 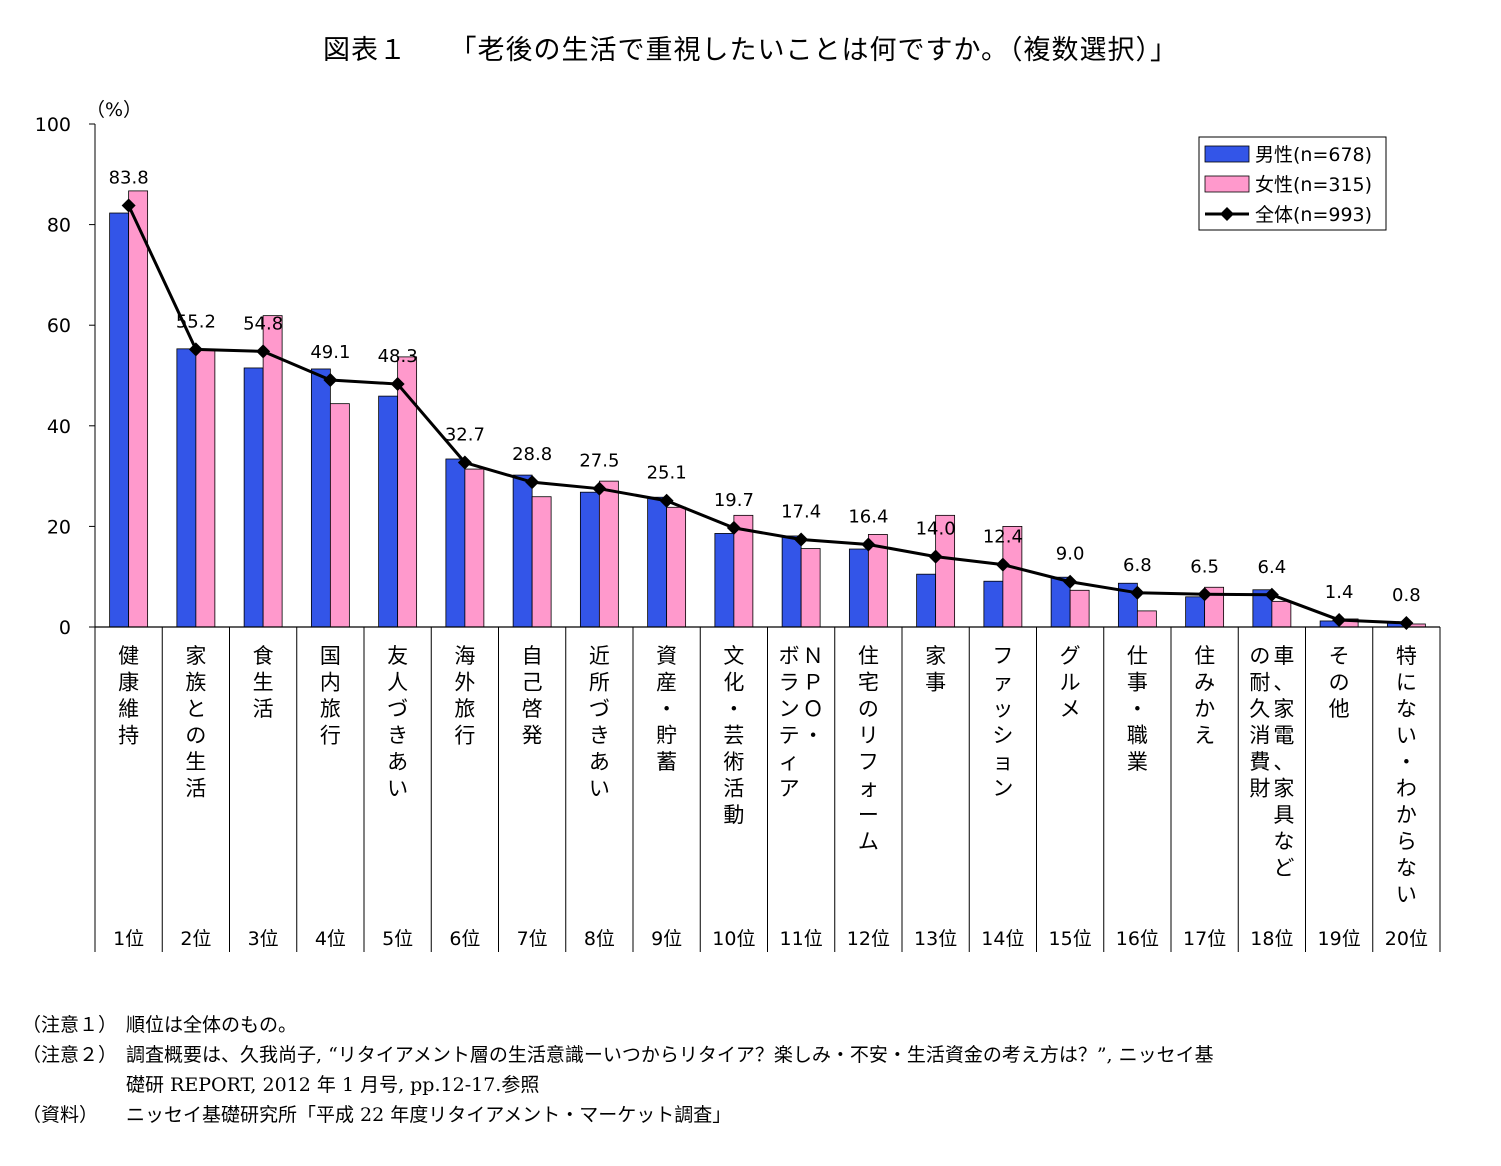 What do you see at coordinates (1406, 595) in the screenshot?
I see `data-label-total-20: 0.8` at bounding box center [1406, 595].